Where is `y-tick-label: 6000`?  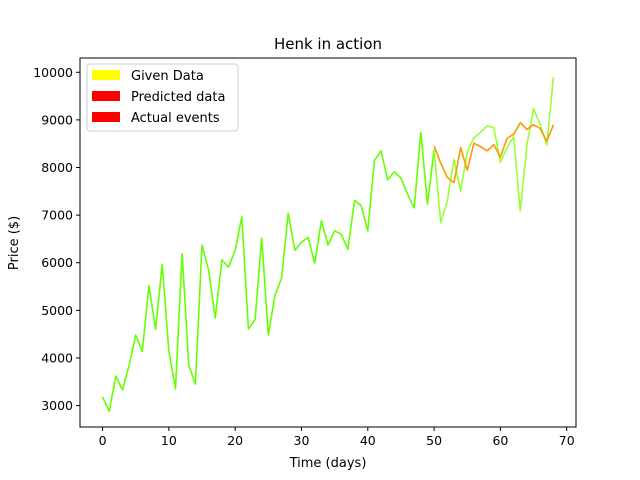 y-tick-label: 6000 is located at coordinates (57, 262).